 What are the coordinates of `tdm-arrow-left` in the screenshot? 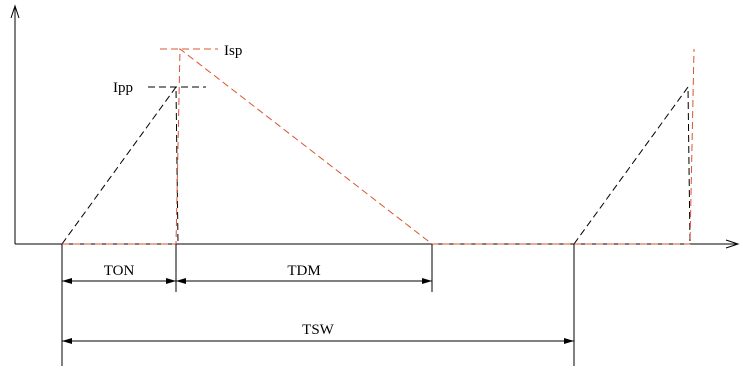 It's located at (181, 281).